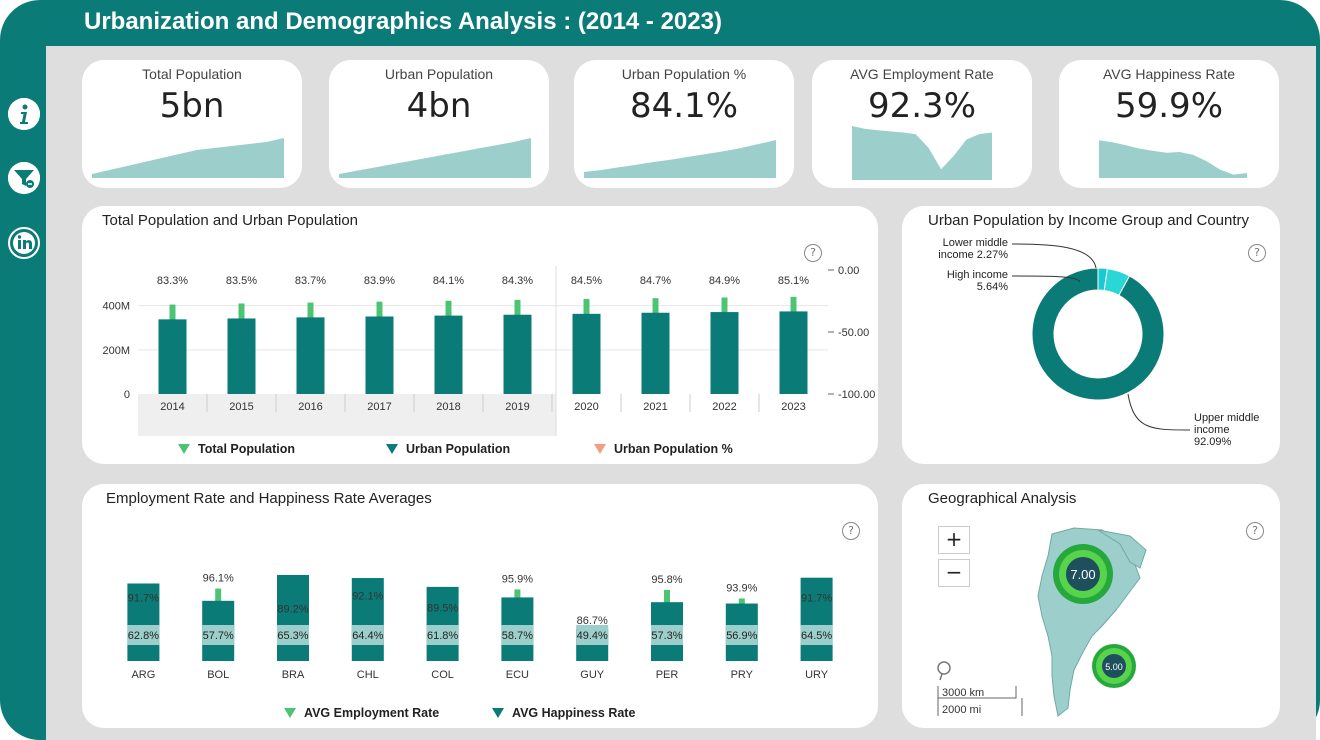  What do you see at coordinates (921, 106) in the screenshot?
I see `kpi-value: 92.3%` at bounding box center [921, 106].